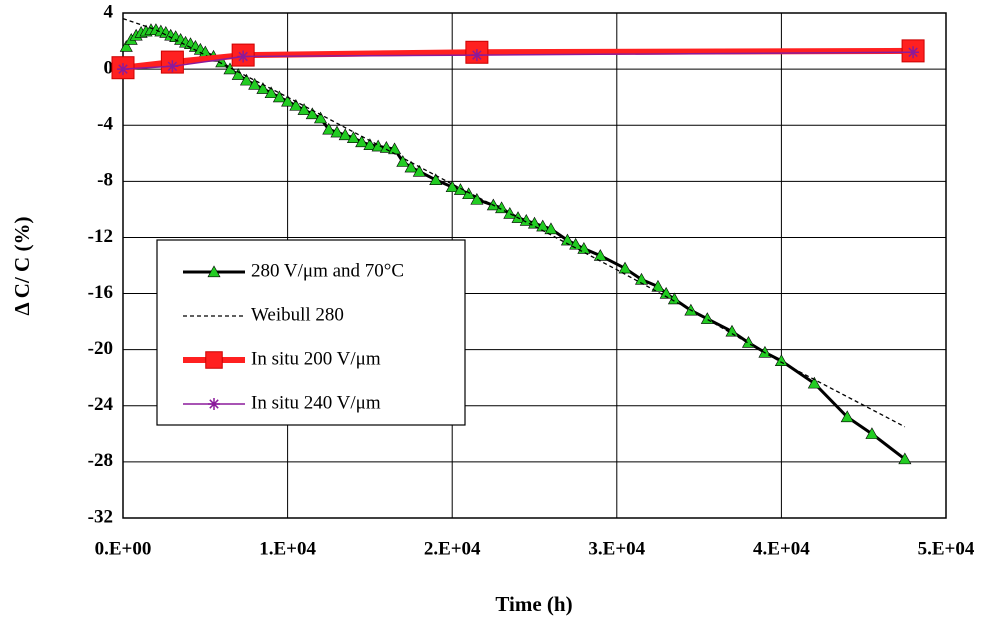 The height and width of the screenshot is (621, 987). Describe the element at coordinates (100, 516) in the screenshot. I see `y-tick-label: -32` at that location.